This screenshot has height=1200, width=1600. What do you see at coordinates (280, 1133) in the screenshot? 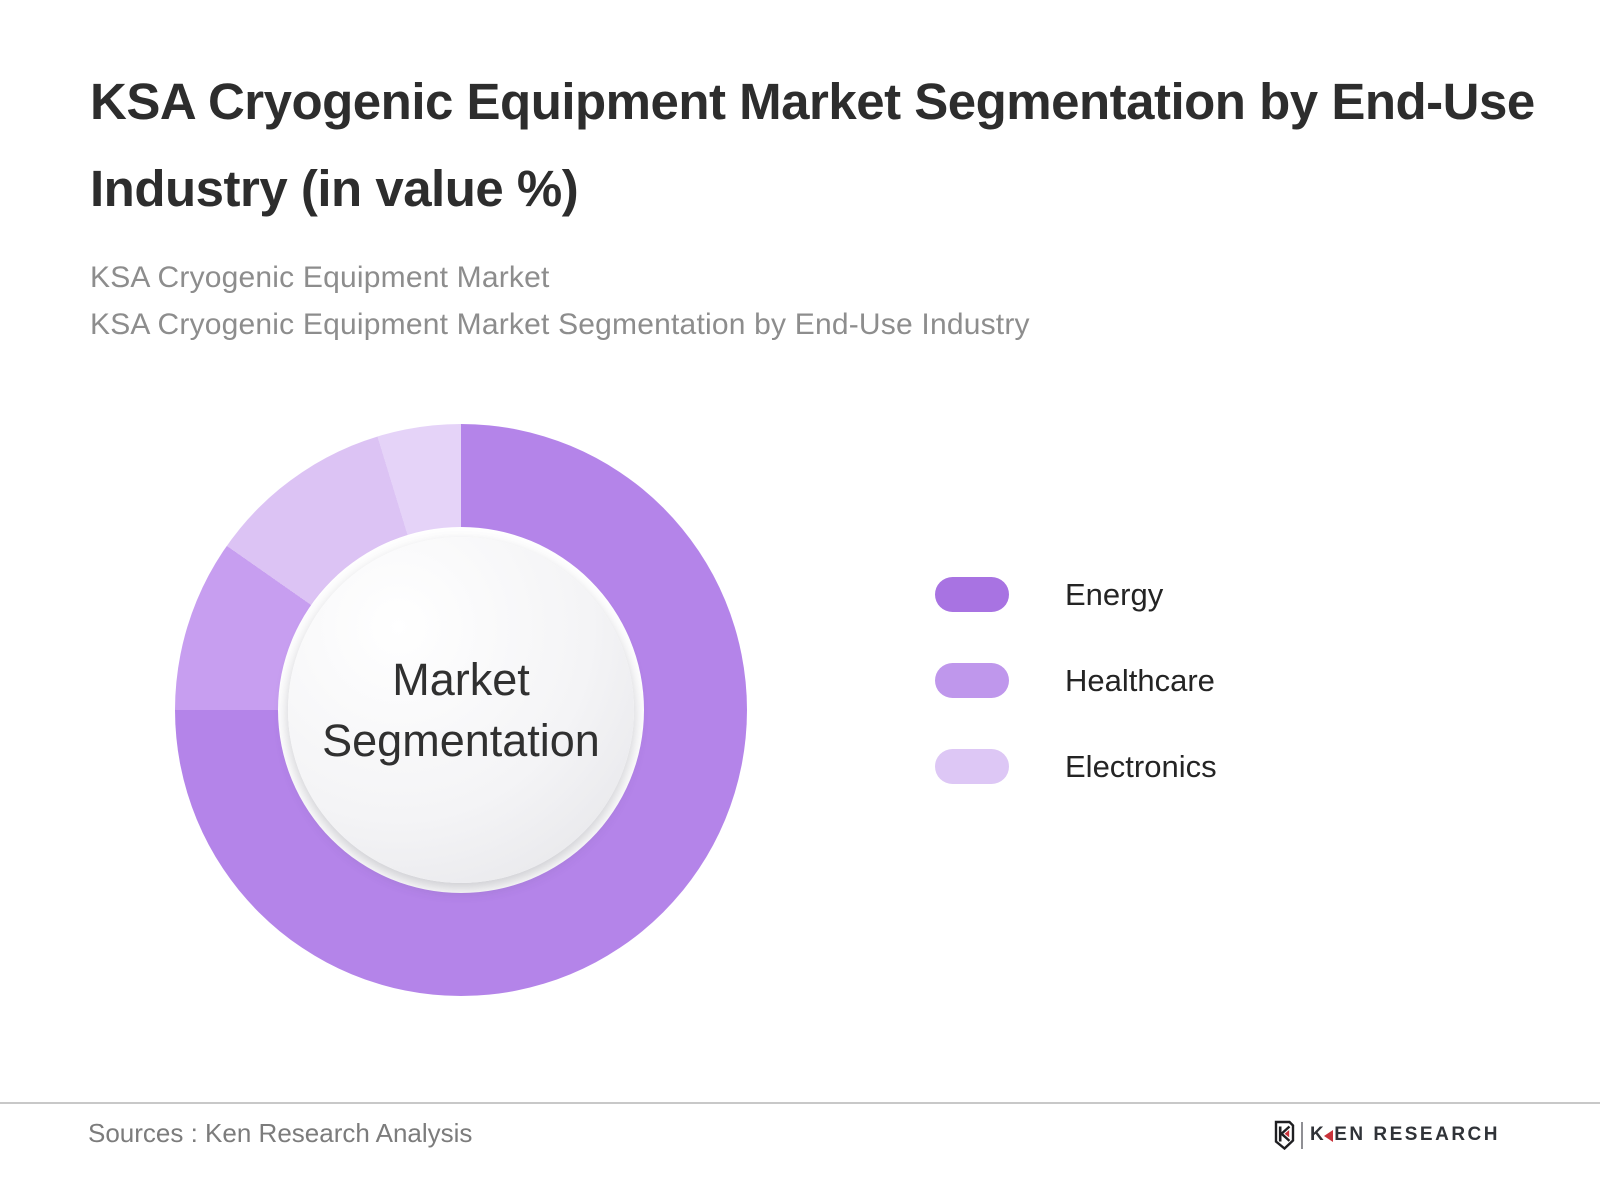
I see `source-note: Sources : Ken Research Analysis` at bounding box center [280, 1133].